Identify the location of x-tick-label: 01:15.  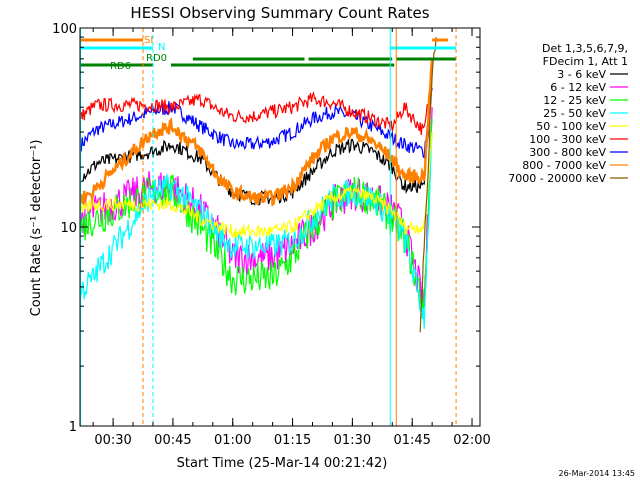
(292, 440).